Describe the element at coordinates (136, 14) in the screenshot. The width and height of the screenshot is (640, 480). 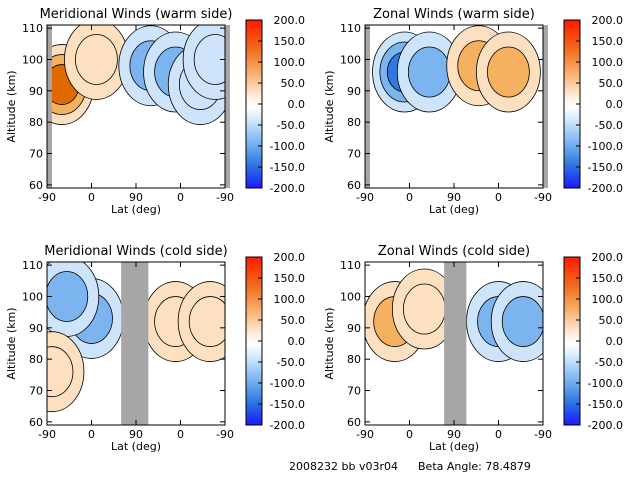
I see `chart-title: Meridional Winds (warm side)` at that location.